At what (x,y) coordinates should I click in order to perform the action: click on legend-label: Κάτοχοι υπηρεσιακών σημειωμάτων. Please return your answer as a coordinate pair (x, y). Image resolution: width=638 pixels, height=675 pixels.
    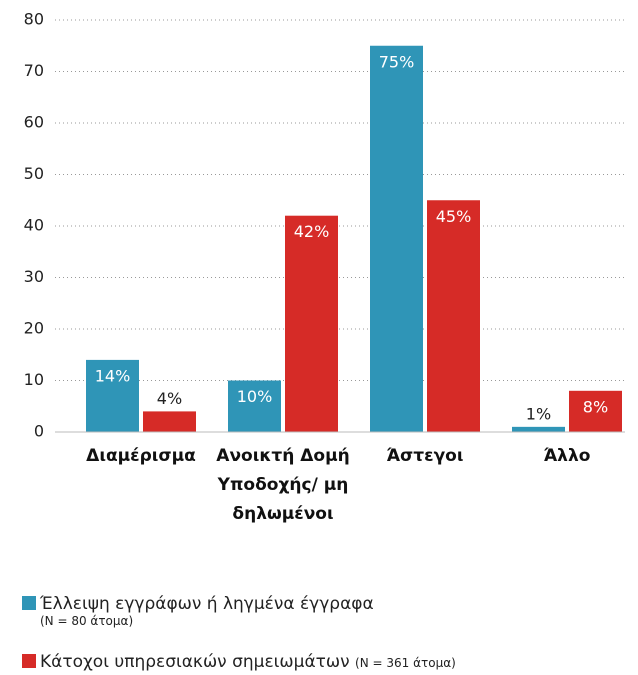
    Looking at the image, I should click on (195, 662).